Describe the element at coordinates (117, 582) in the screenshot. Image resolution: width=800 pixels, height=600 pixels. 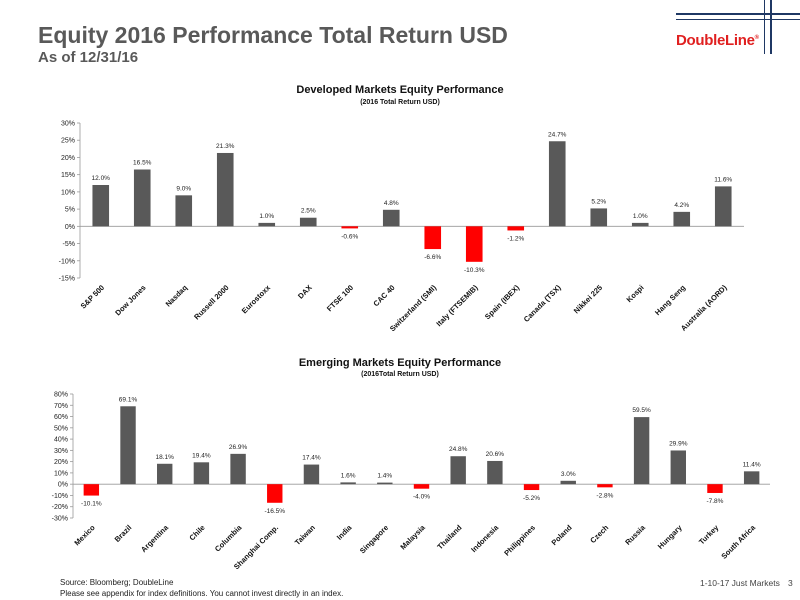
I see `footer-source: Source: Bloomberg; DoubleLine` at that location.